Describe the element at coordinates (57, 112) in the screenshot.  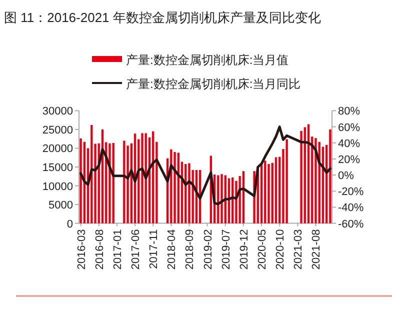
I see `y-tick-label: 30000` at that location.